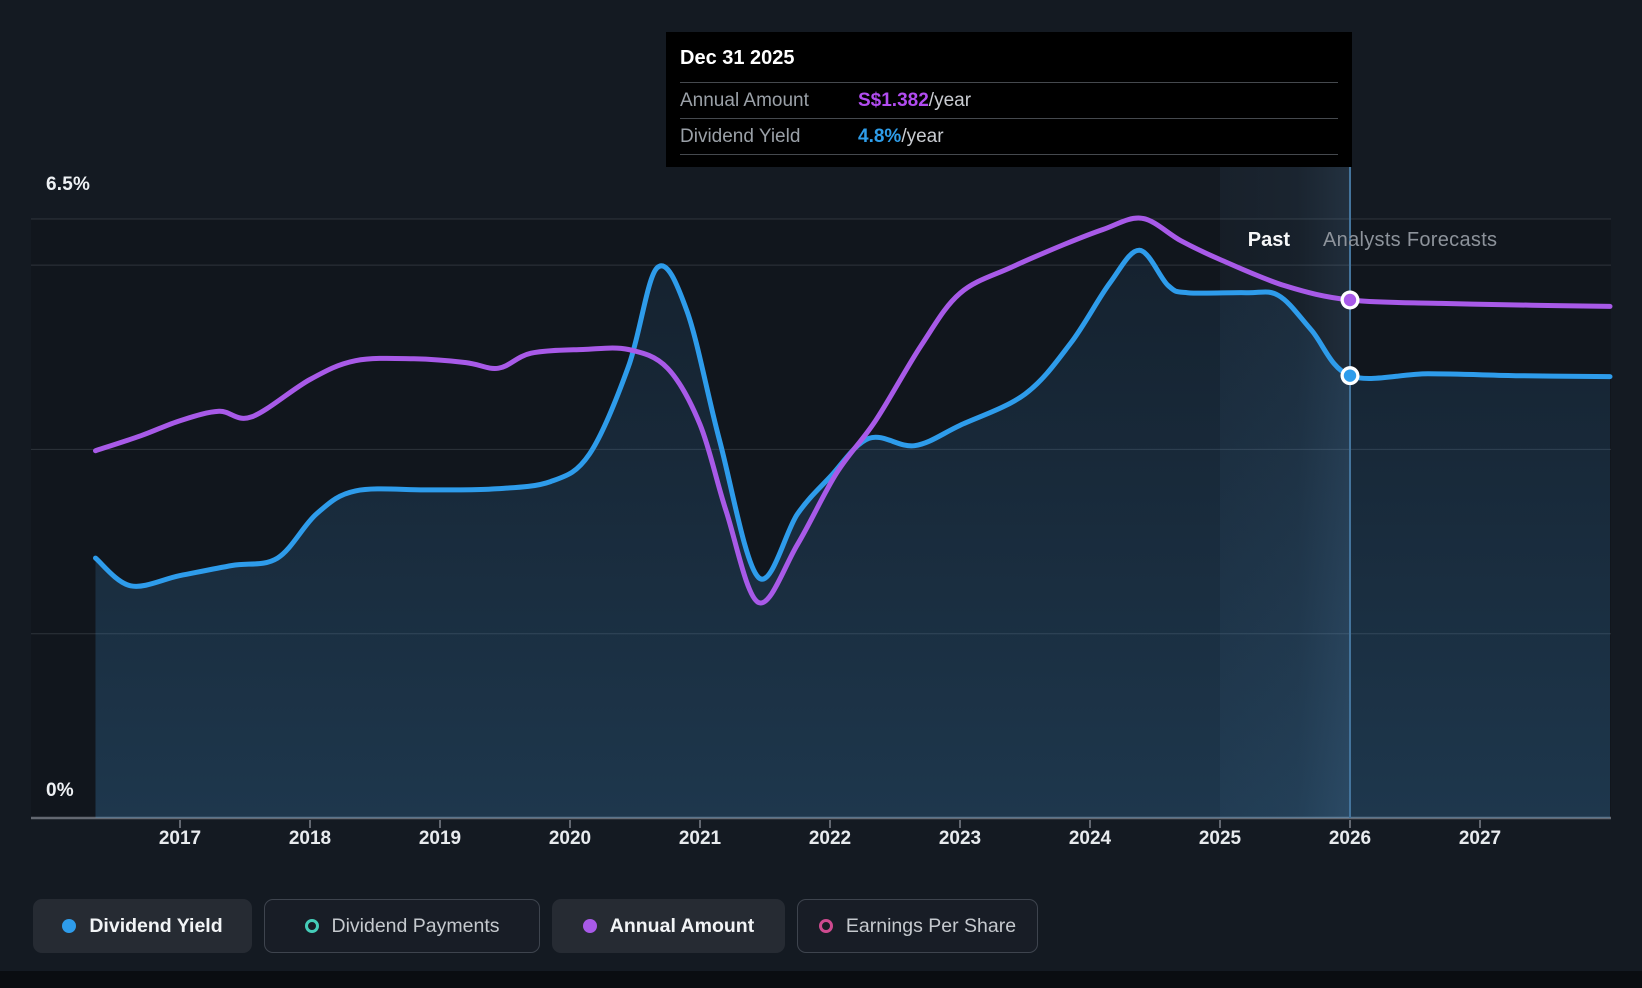 This screenshot has width=1642, height=988. I want to click on tooltip-row-value: 4.8%, so click(880, 136).